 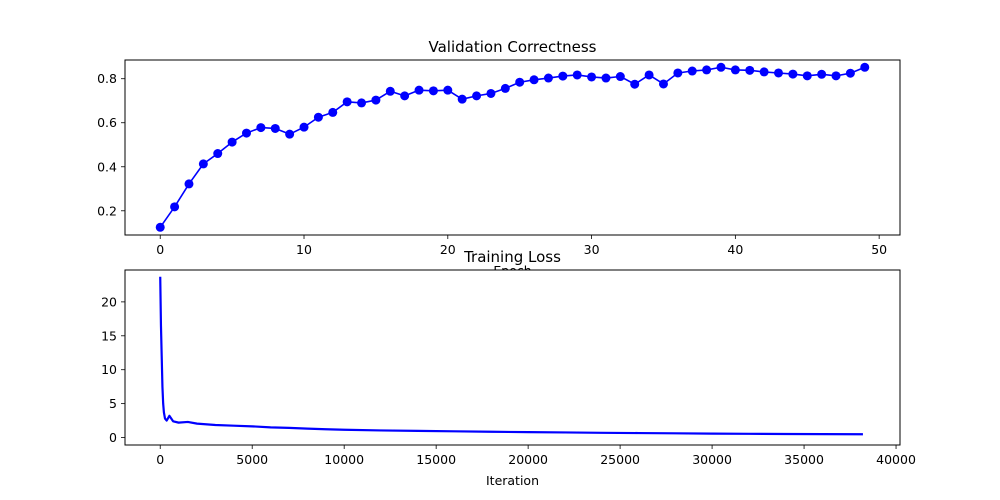 What do you see at coordinates (109, 301) in the screenshot?
I see `training-loss-y-tick-label: 20` at bounding box center [109, 301].